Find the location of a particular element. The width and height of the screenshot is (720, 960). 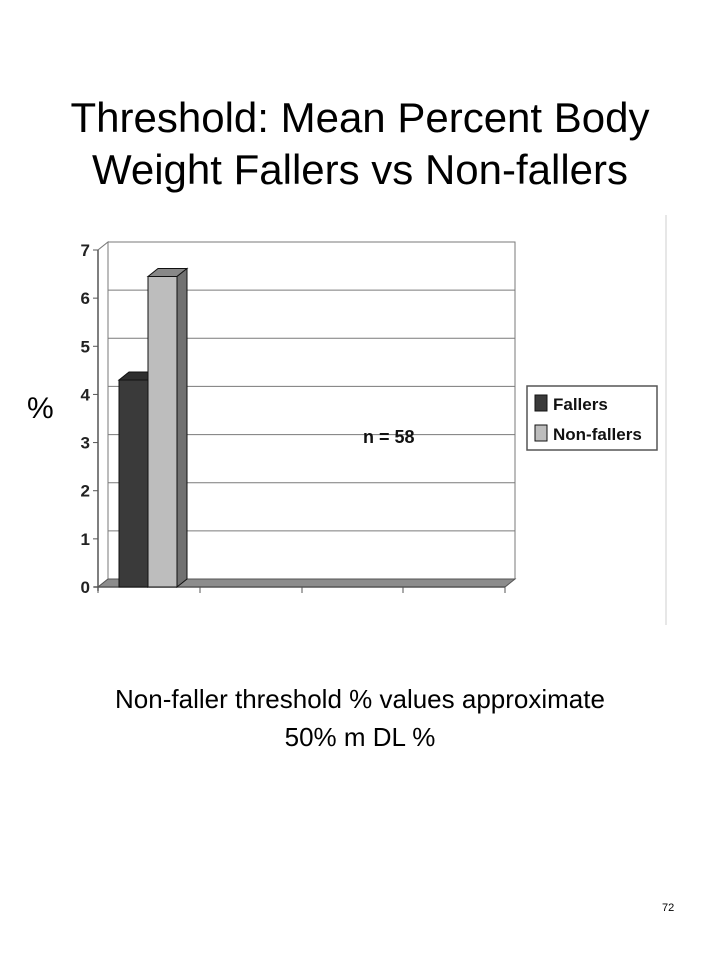

y-tick-label: 5 is located at coordinates (85, 346).